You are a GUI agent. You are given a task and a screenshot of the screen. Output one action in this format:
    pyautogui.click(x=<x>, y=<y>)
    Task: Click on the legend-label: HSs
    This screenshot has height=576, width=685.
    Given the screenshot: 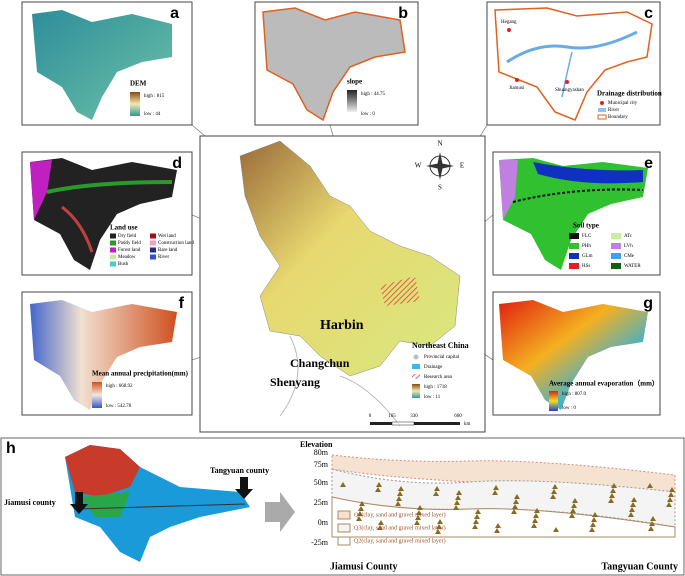 What is the action you would take?
    pyautogui.click(x=586, y=266)
    